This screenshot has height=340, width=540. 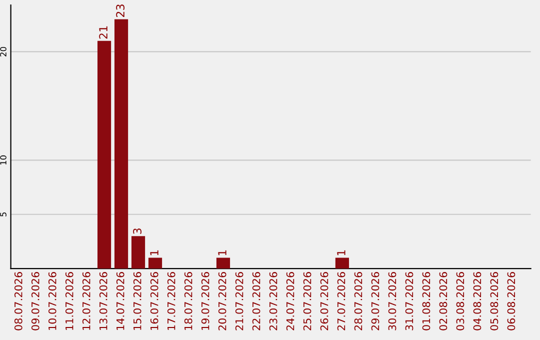 What do you see at coordinates (222, 301) in the screenshot?
I see `x-tick-label: 20.07.2026` at bounding box center [222, 301].